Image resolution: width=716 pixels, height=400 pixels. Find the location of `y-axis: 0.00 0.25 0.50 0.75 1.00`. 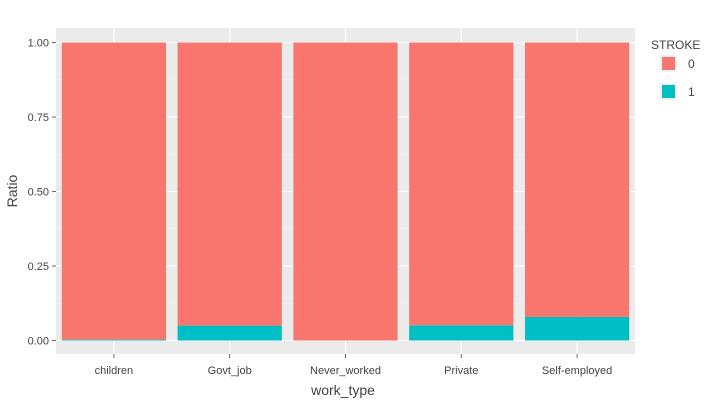

y-axis: 0.00 0.25 0.50 0.75 1.00 is located at coordinates (42, 193).